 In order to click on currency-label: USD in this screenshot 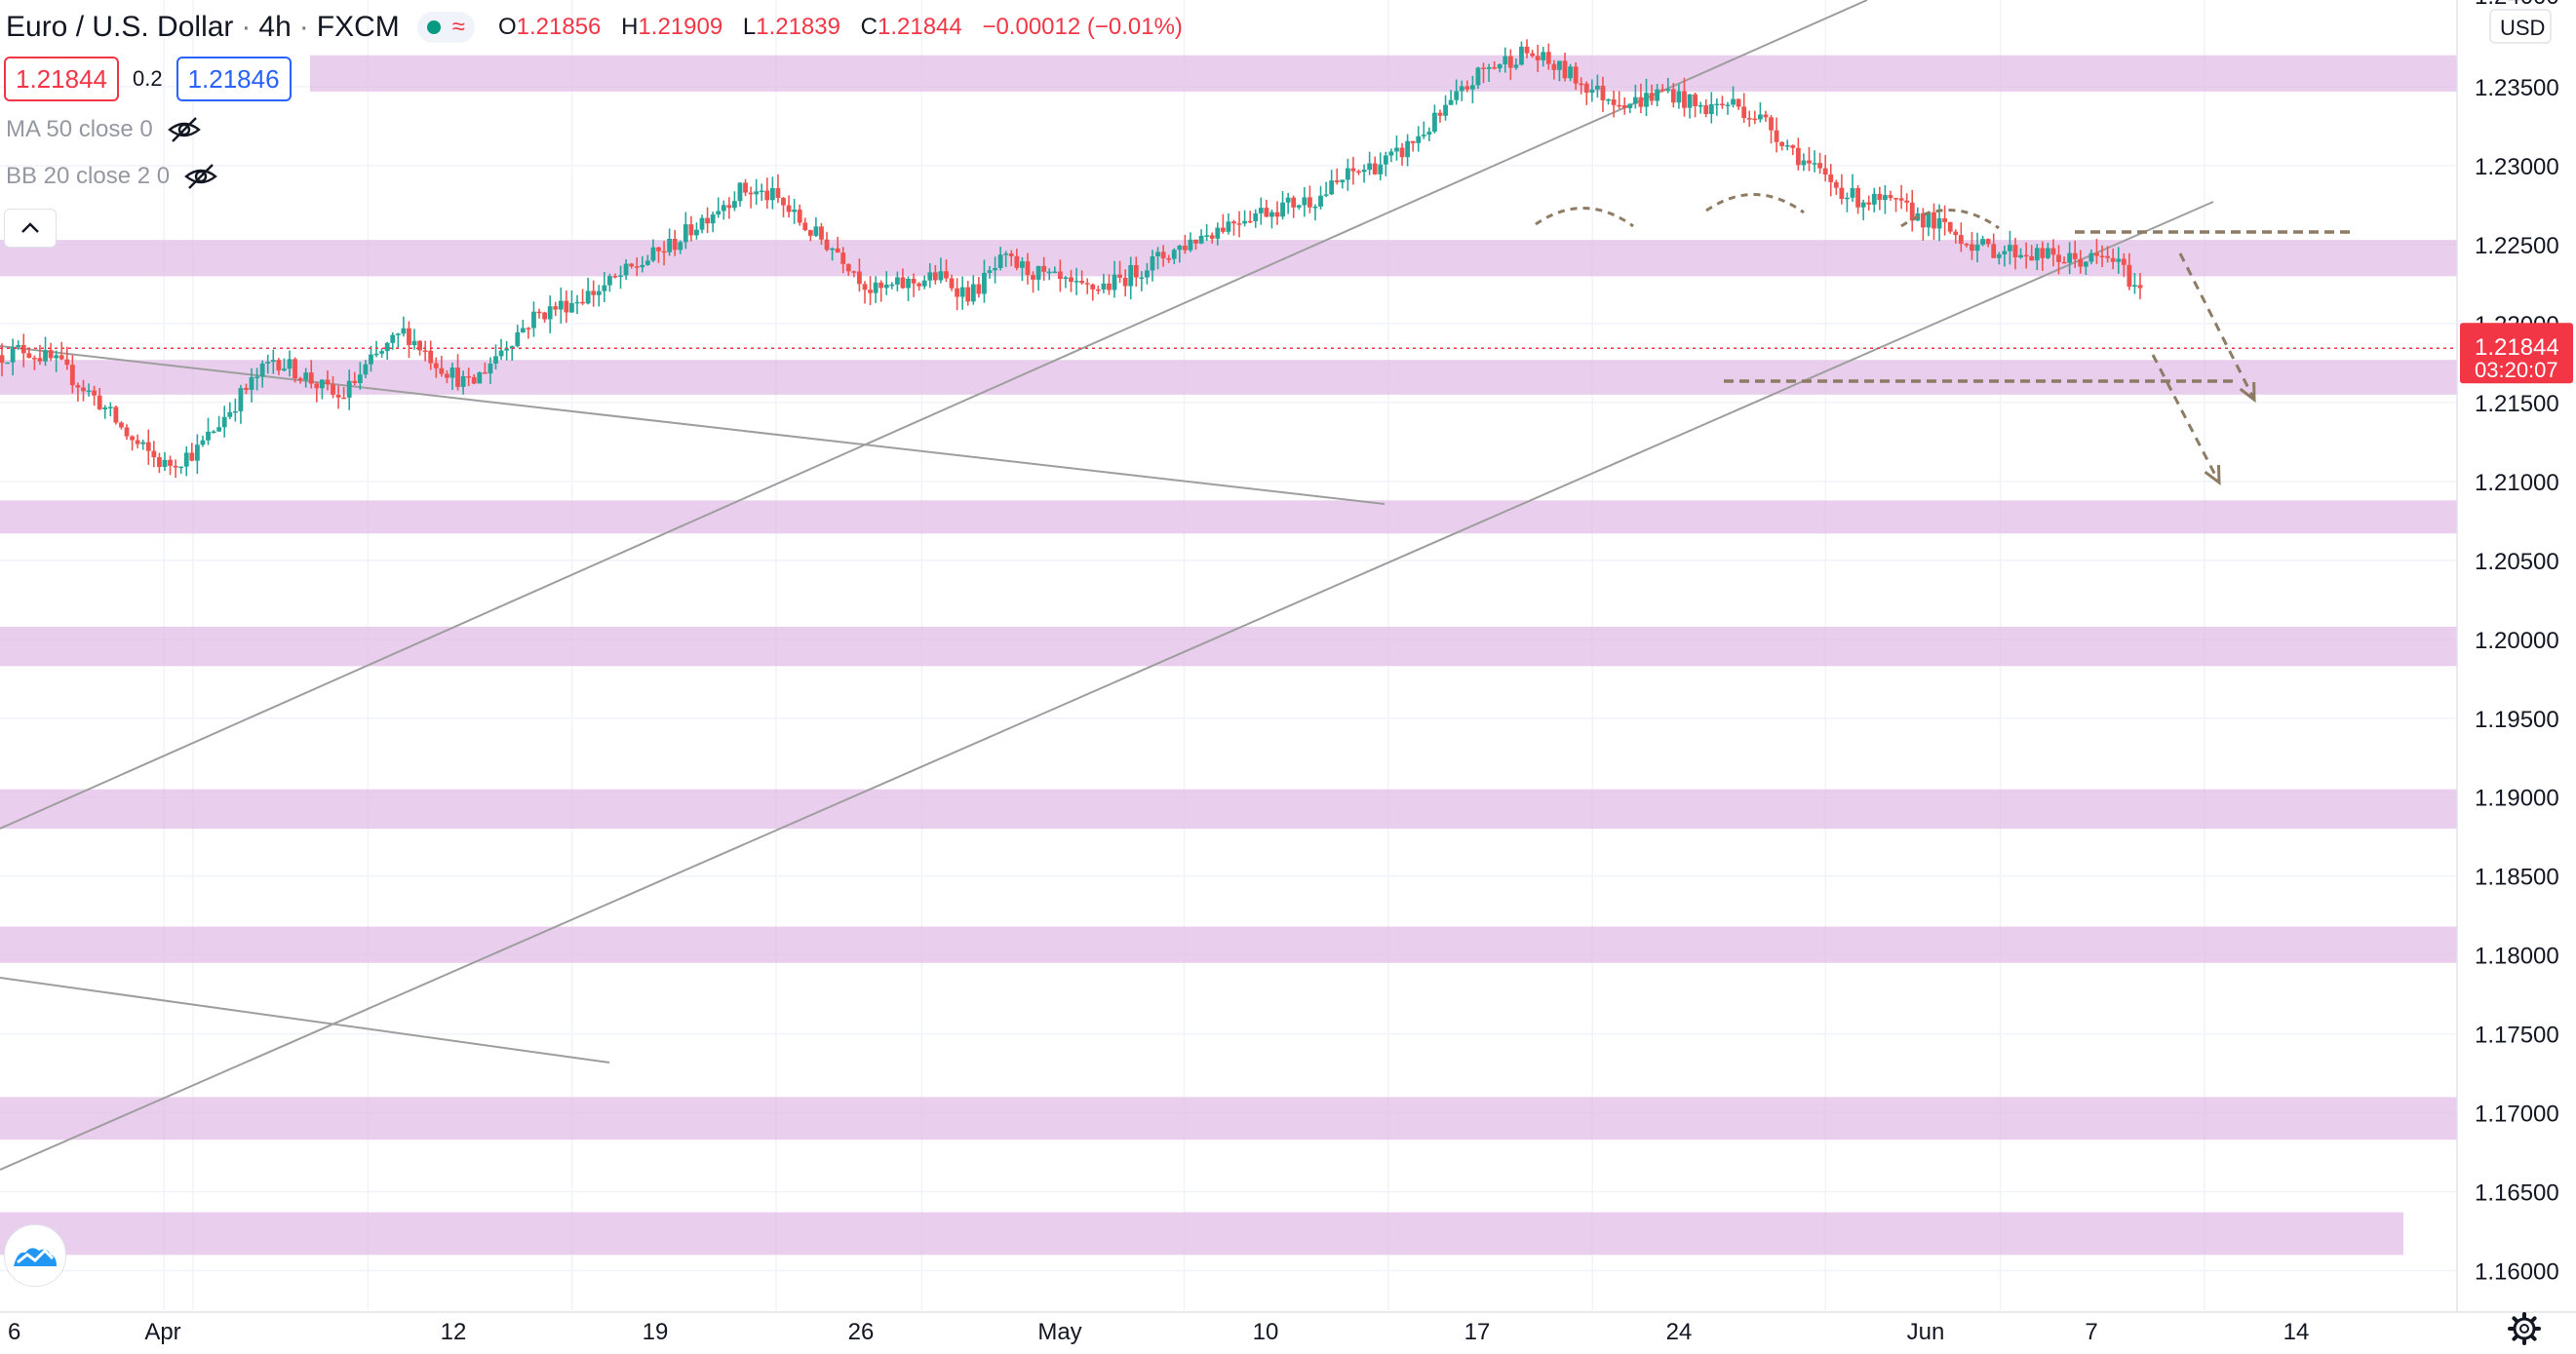, I will do `click(2522, 28)`.